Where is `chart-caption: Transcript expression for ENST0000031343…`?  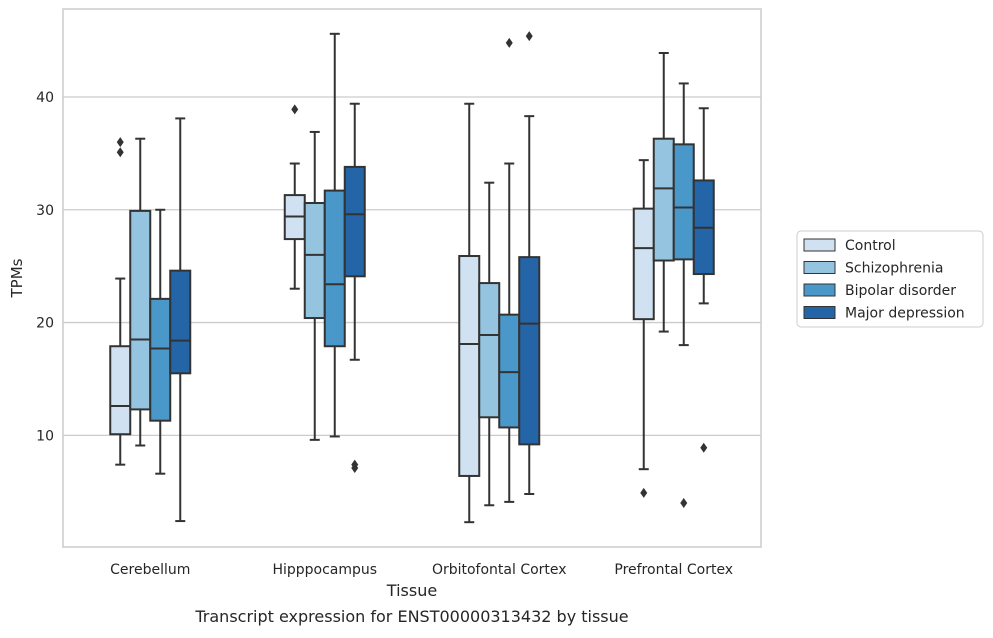
chart-caption: Transcript expression for ENST0000031343… is located at coordinates (411, 616).